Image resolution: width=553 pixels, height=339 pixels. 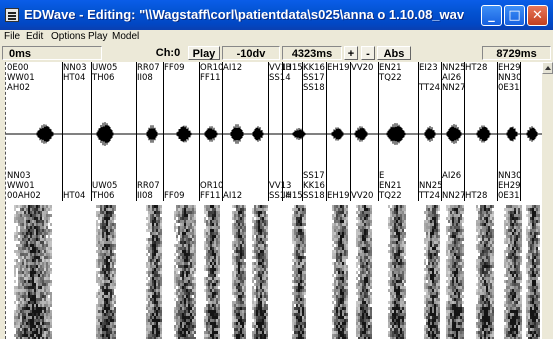 I want to click on minimize-button: _, so click(x=491, y=15).